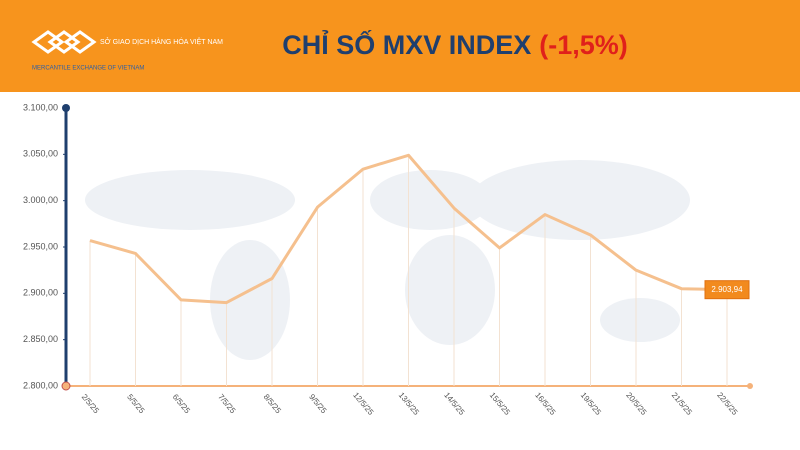 The width and height of the screenshot is (800, 450). I want to click on x-tick-label: 15/5/25, so click(500, 404).